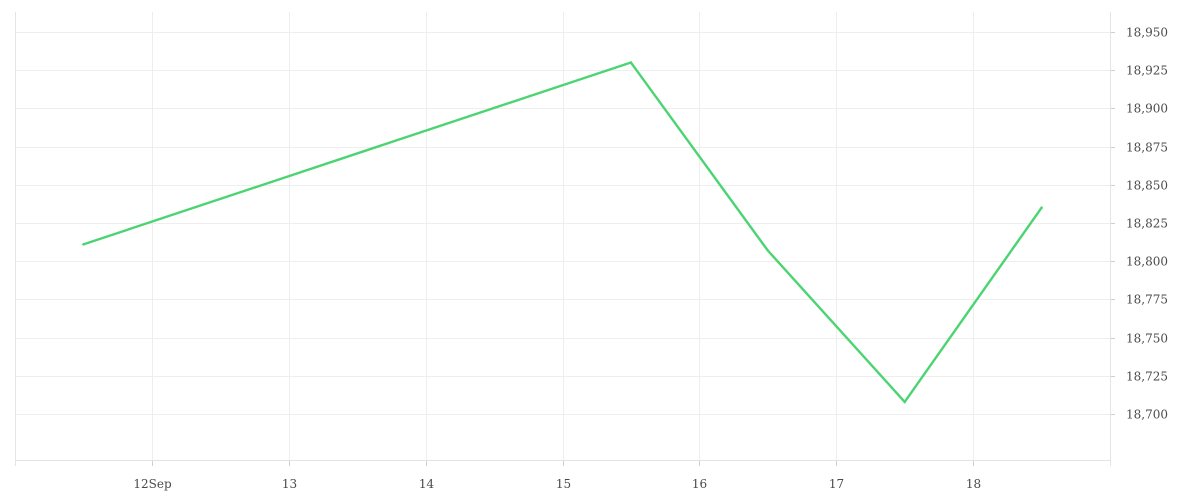 Image resolution: width=1200 pixels, height=500 pixels. What do you see at coordinates (1147, 148) in the screenshot?
I see `y-tick-label: 18,875` at bounding box center [1147, 148].